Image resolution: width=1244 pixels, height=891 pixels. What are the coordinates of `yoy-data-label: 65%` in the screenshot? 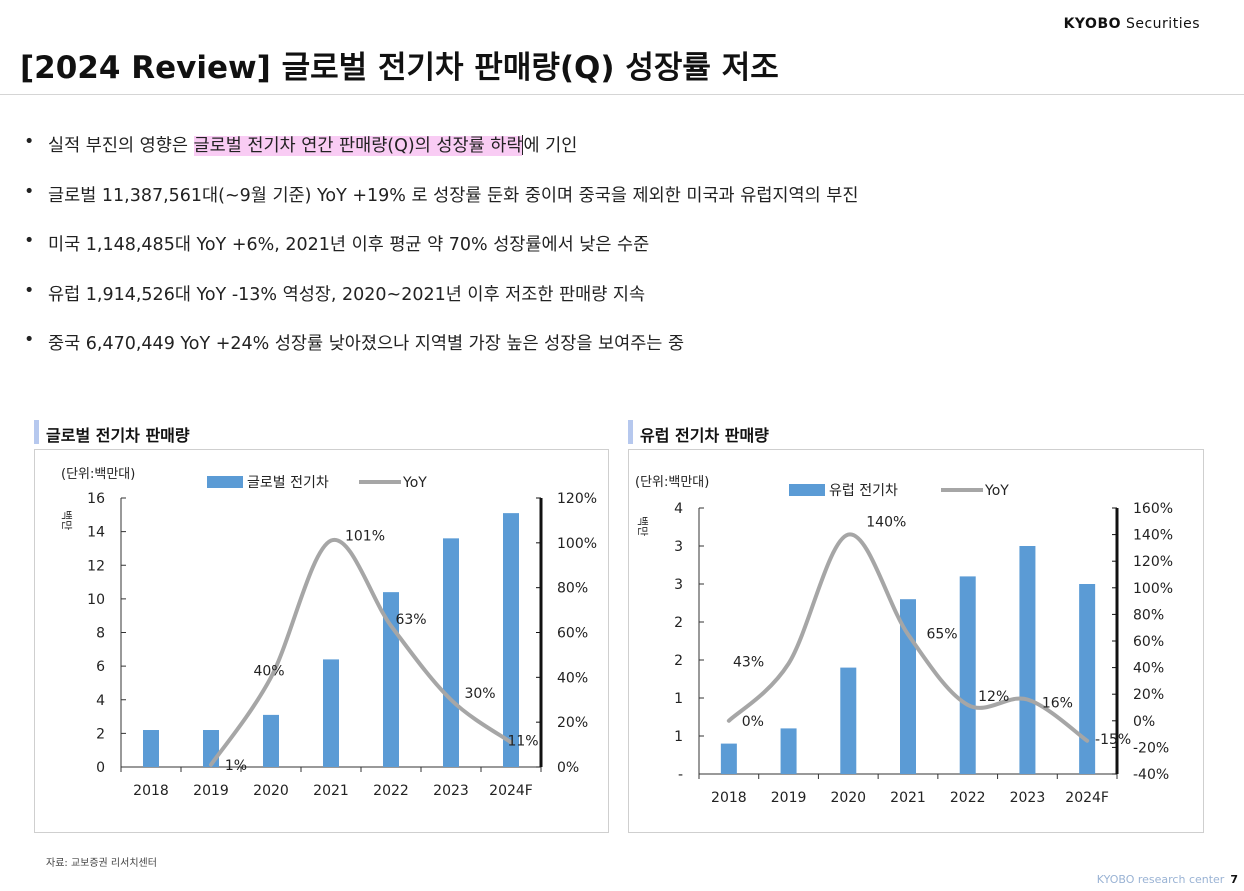 It's located at (941, 634).